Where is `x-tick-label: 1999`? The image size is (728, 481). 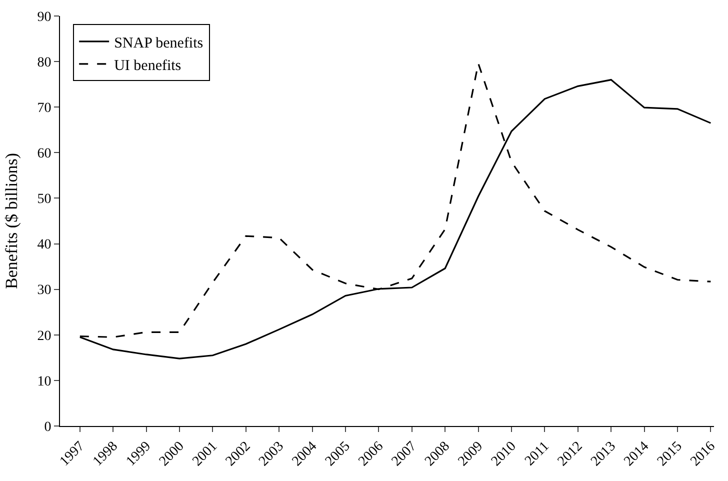
x-tick-label: 1999 is located at coordinates (139, 454).